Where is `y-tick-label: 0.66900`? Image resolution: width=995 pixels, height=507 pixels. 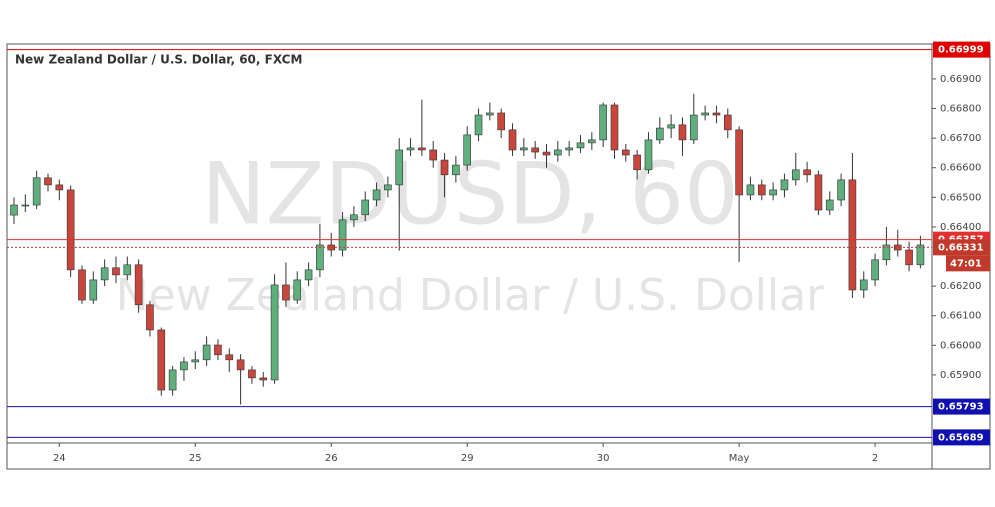
y-tick-label: 0.66900 is located at coordinates (960, 79).